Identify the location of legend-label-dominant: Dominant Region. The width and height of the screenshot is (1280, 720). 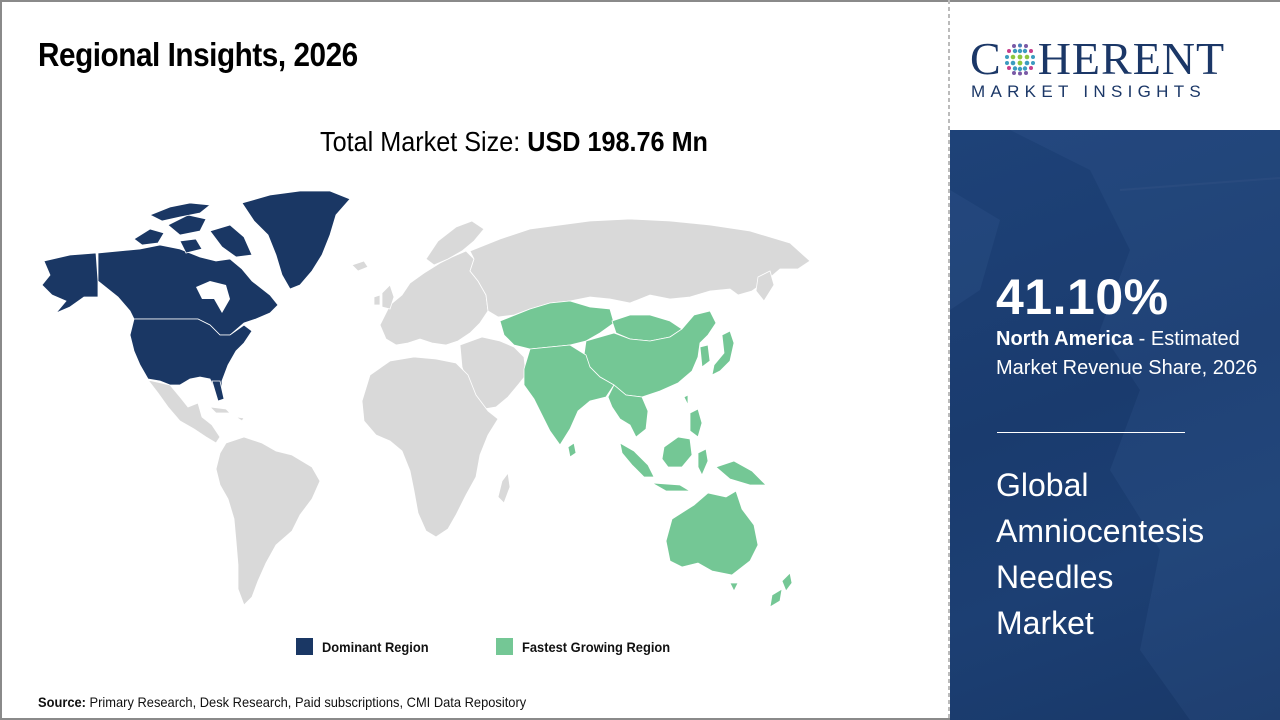
(375, 646).